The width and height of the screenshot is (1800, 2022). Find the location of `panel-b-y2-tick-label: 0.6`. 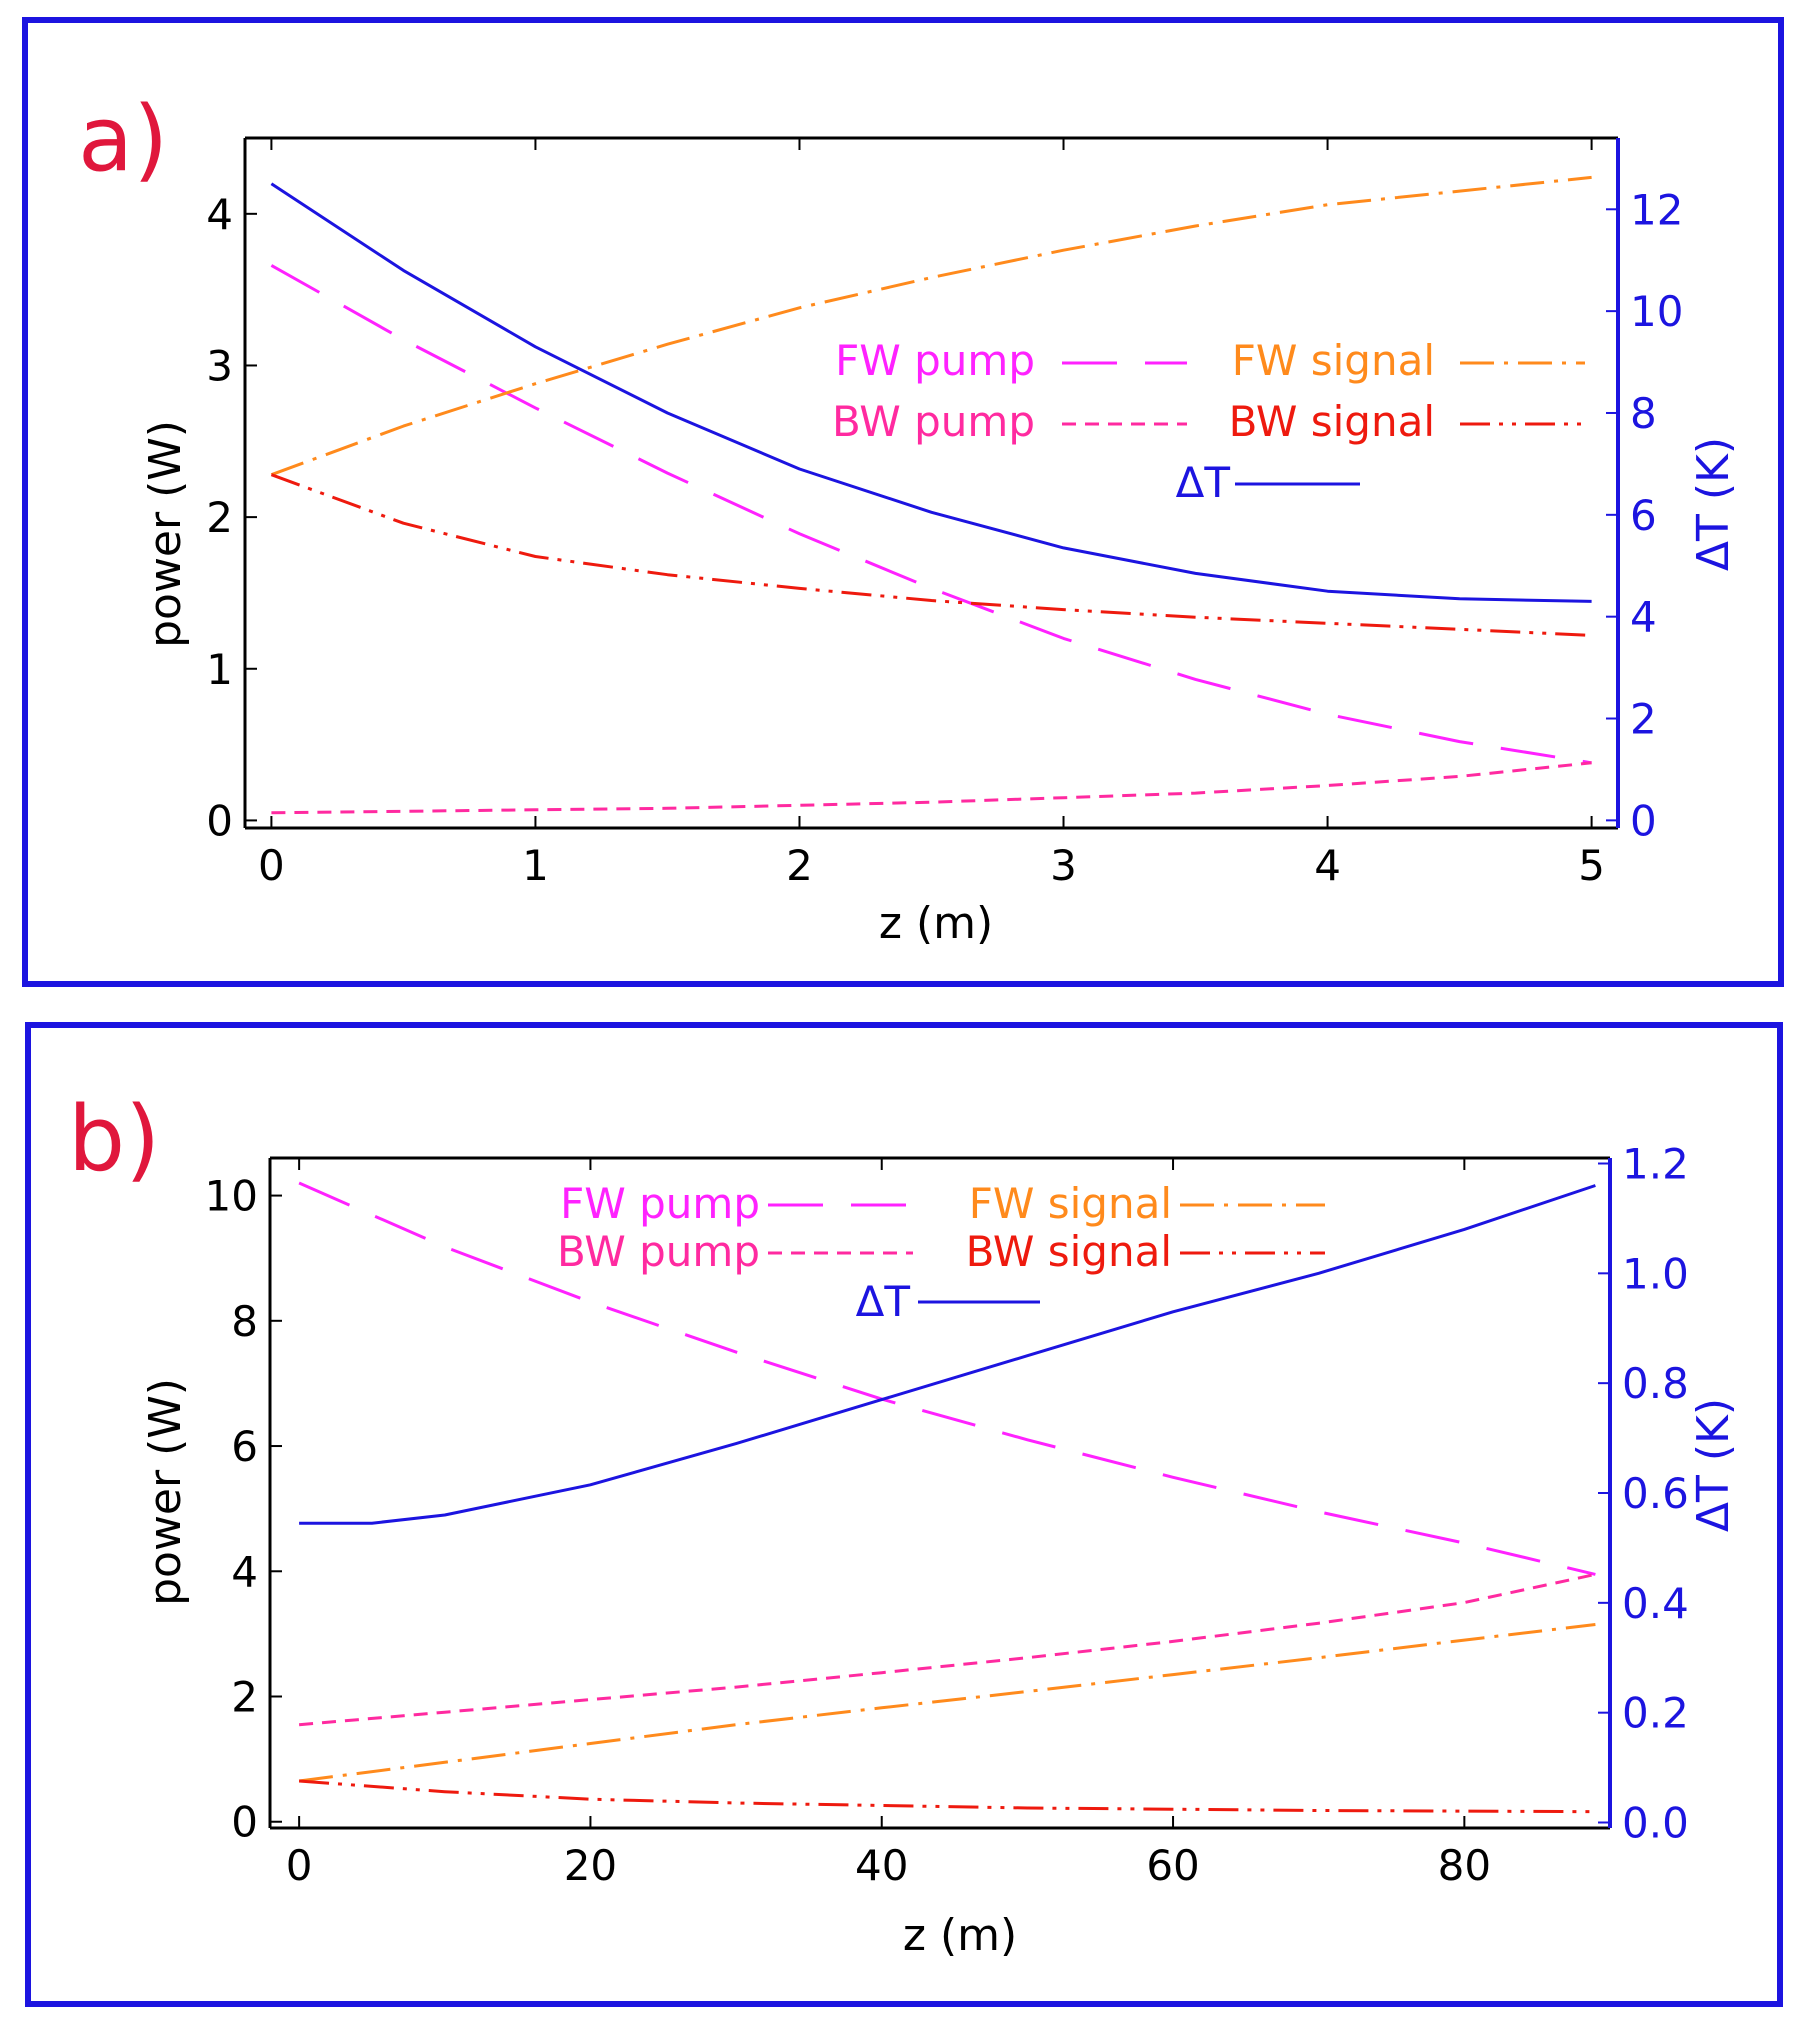

panel-b-y2-tick-label: 0.6 is located at coordinates (1655, 1493).